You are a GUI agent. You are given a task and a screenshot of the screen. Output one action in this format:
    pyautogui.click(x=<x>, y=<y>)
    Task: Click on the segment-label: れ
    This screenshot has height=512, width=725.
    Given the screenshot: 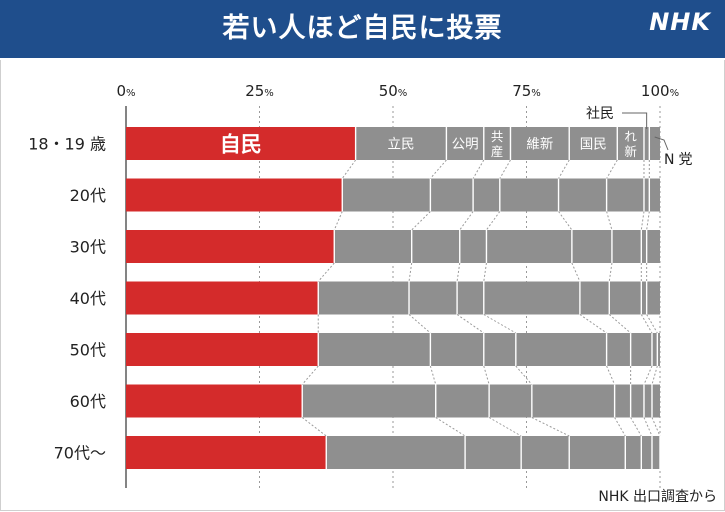 What is the action you would take?
    pyautogui.click(x=630, y=136)
    